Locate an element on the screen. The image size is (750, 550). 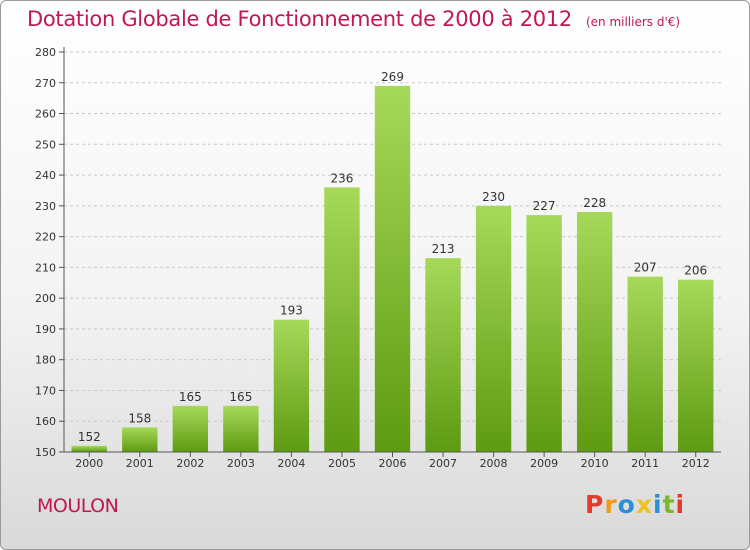
bar-2000 is located at coordinates (89, 448).